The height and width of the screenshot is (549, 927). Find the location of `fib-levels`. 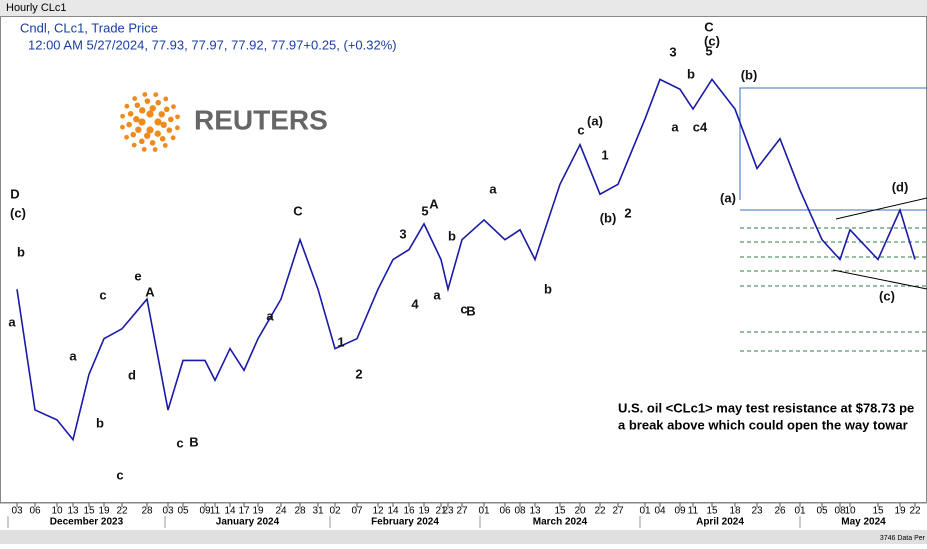

fib-levels is located at coordinates (833, 289).